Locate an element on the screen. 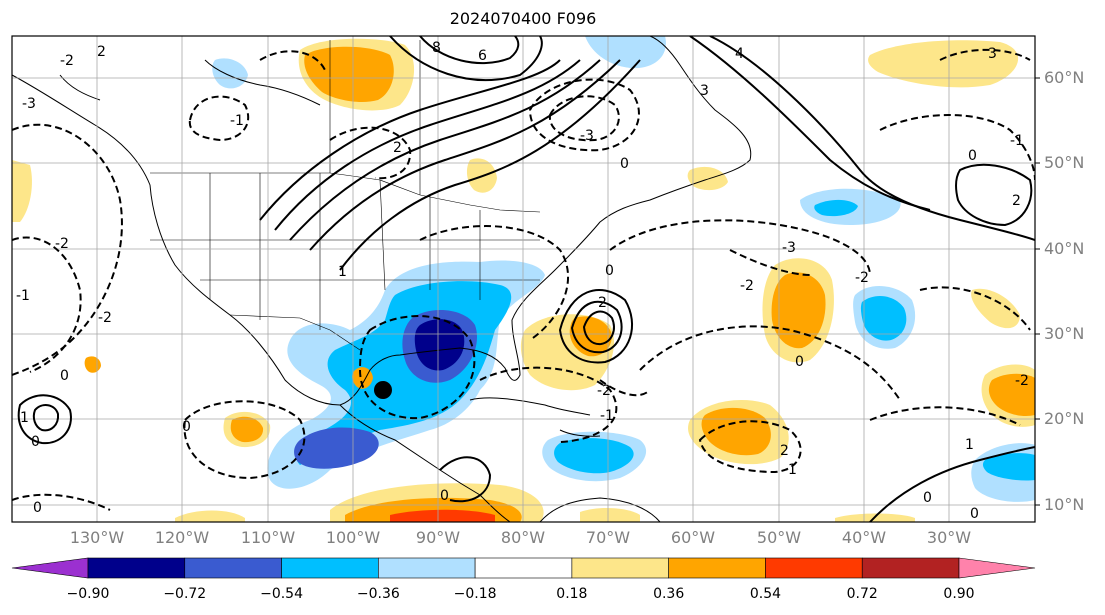  axis-ticks is located at coordinates (1037, 291).